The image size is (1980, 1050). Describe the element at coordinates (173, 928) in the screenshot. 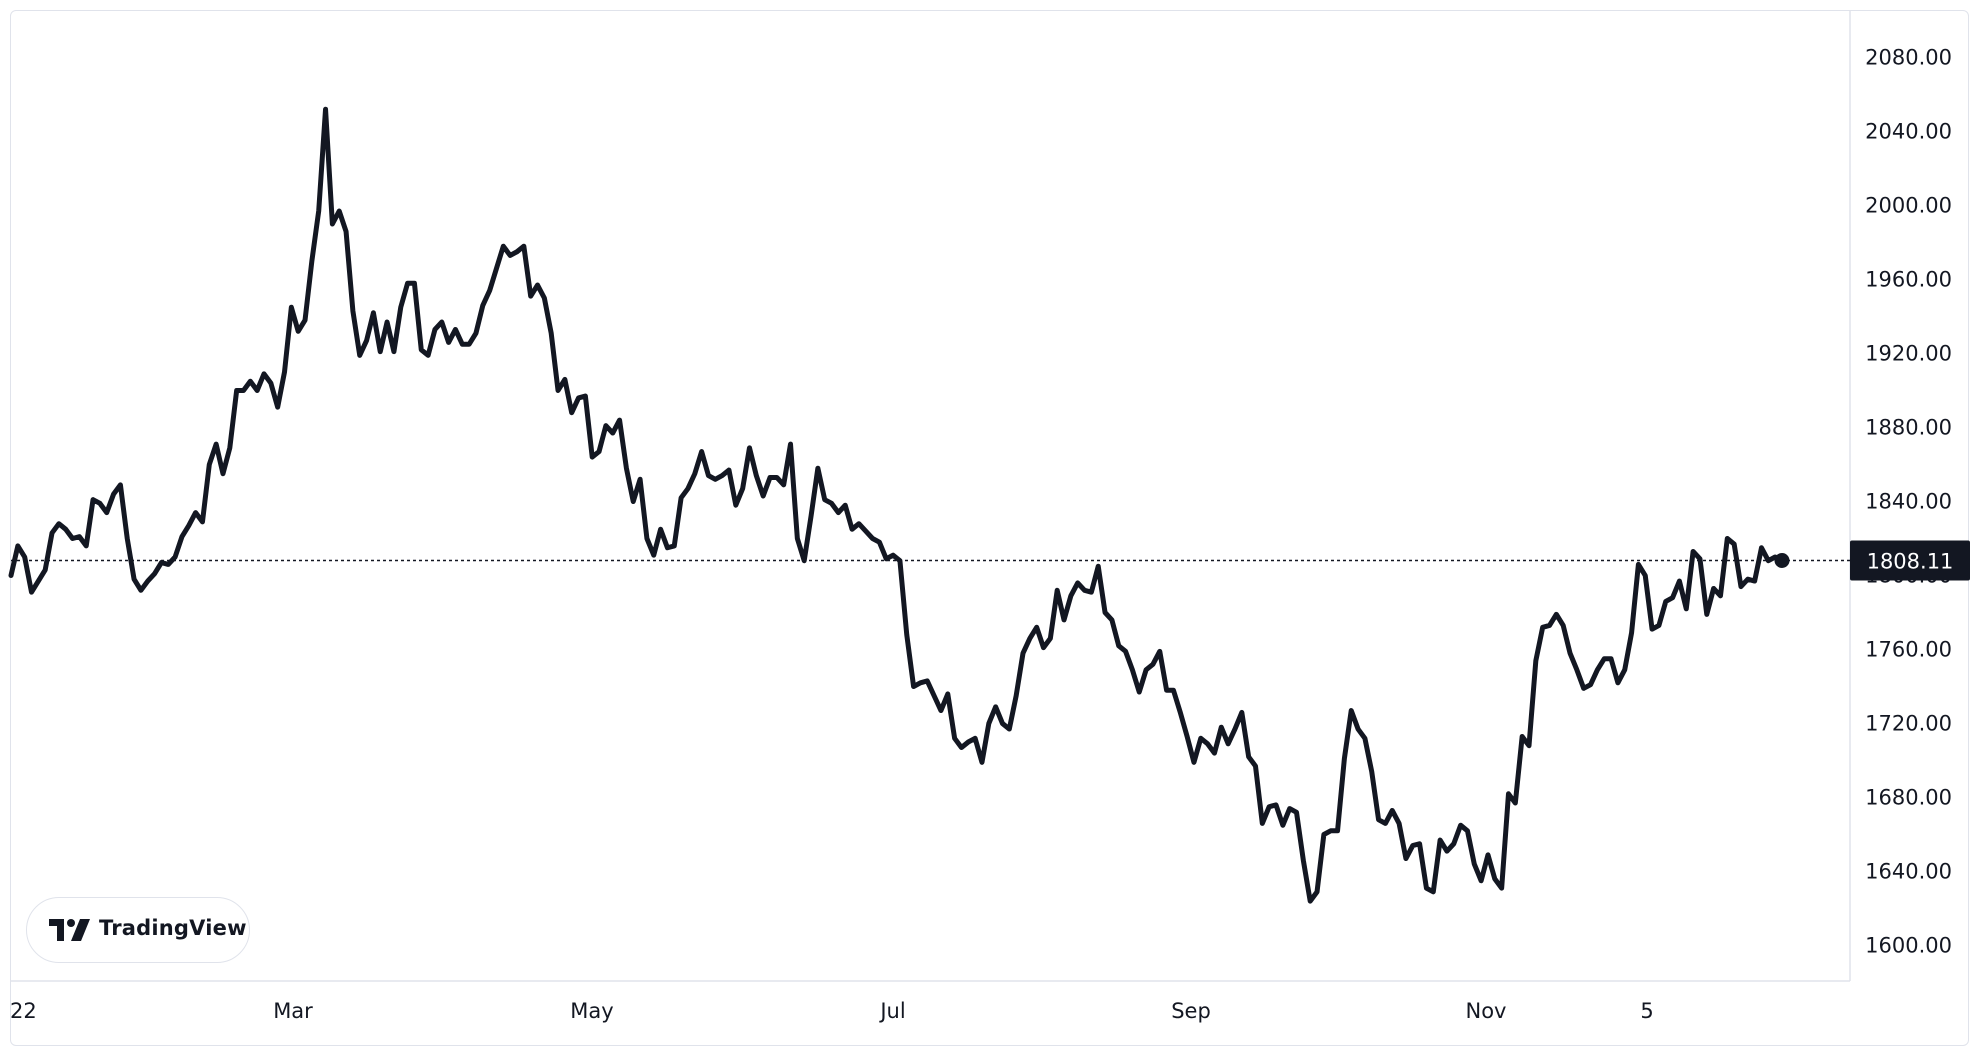

I see `tradingview-logo-text: TradingView` at that location.